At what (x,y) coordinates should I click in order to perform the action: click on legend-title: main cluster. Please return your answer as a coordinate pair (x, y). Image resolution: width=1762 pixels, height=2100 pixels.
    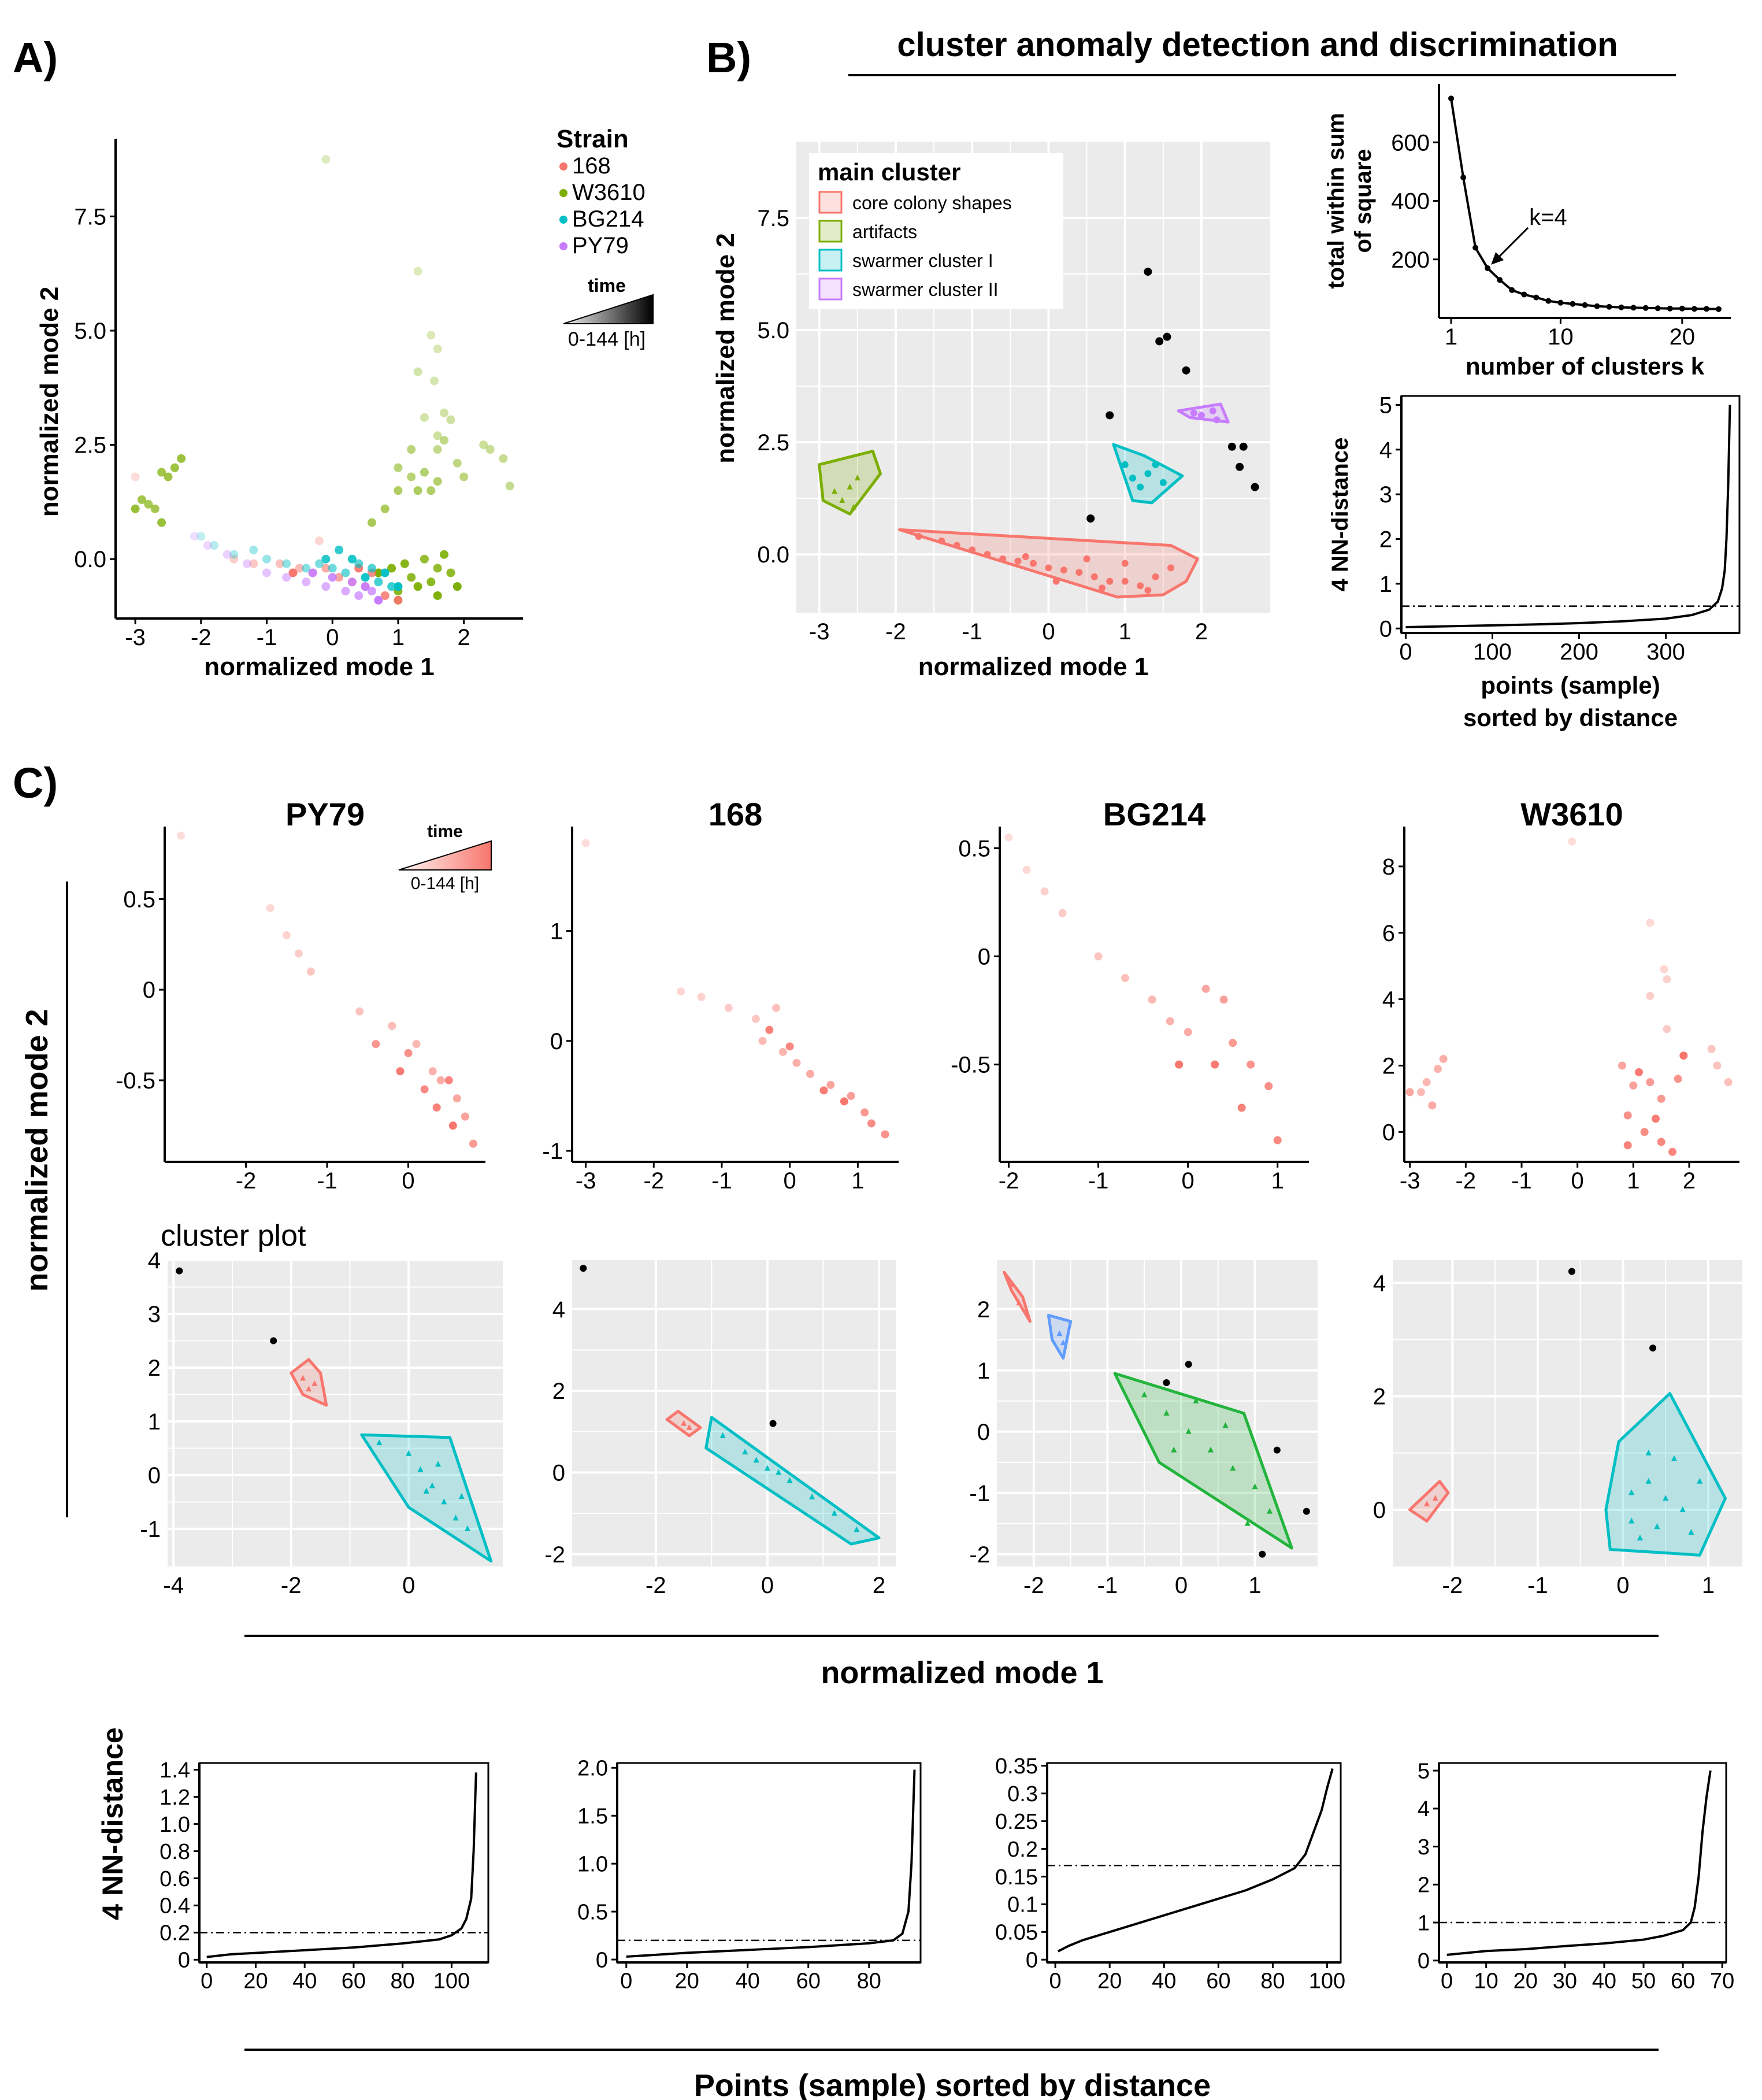
    Looking at the image, I should click on (889, 172).